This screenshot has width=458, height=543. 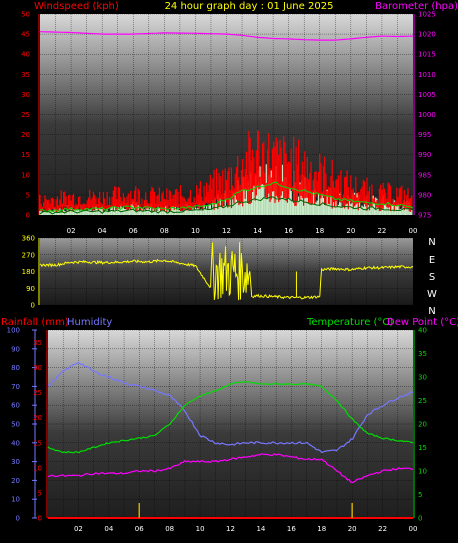 I want to click on temperature-line, so click(x=230, y=417).